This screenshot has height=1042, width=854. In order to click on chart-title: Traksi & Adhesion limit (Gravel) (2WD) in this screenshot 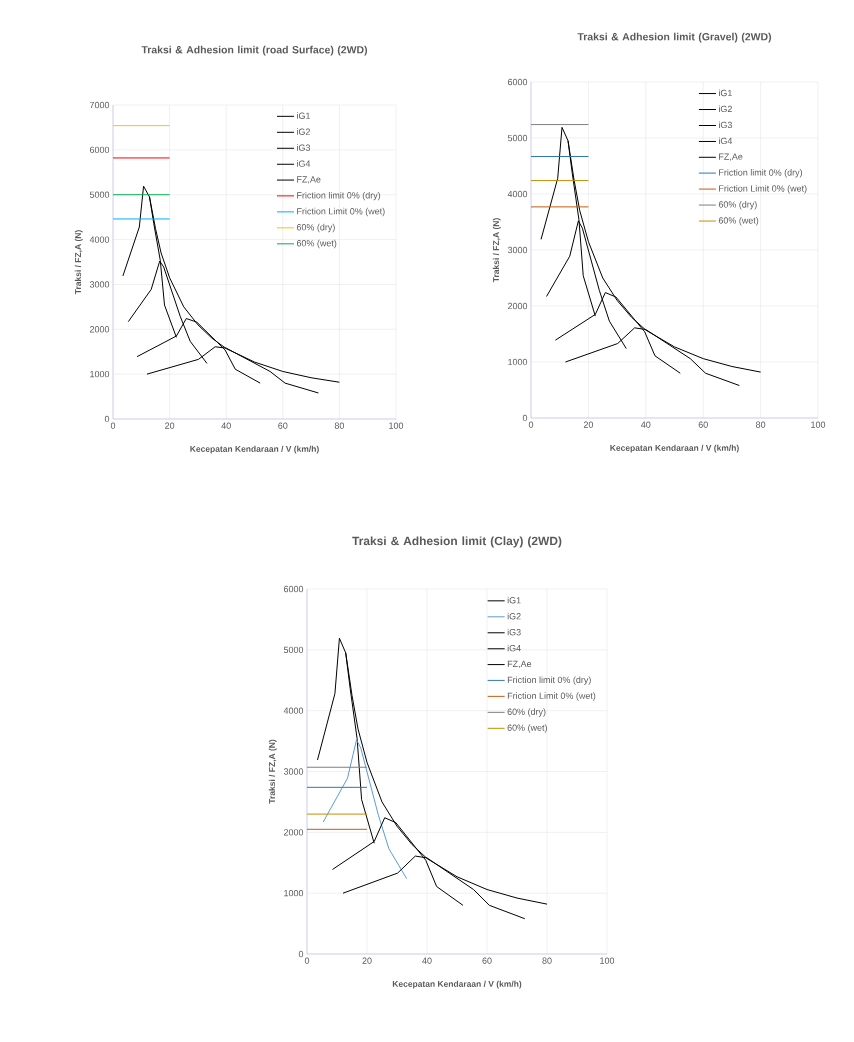, I will do `click(674, 37)`.